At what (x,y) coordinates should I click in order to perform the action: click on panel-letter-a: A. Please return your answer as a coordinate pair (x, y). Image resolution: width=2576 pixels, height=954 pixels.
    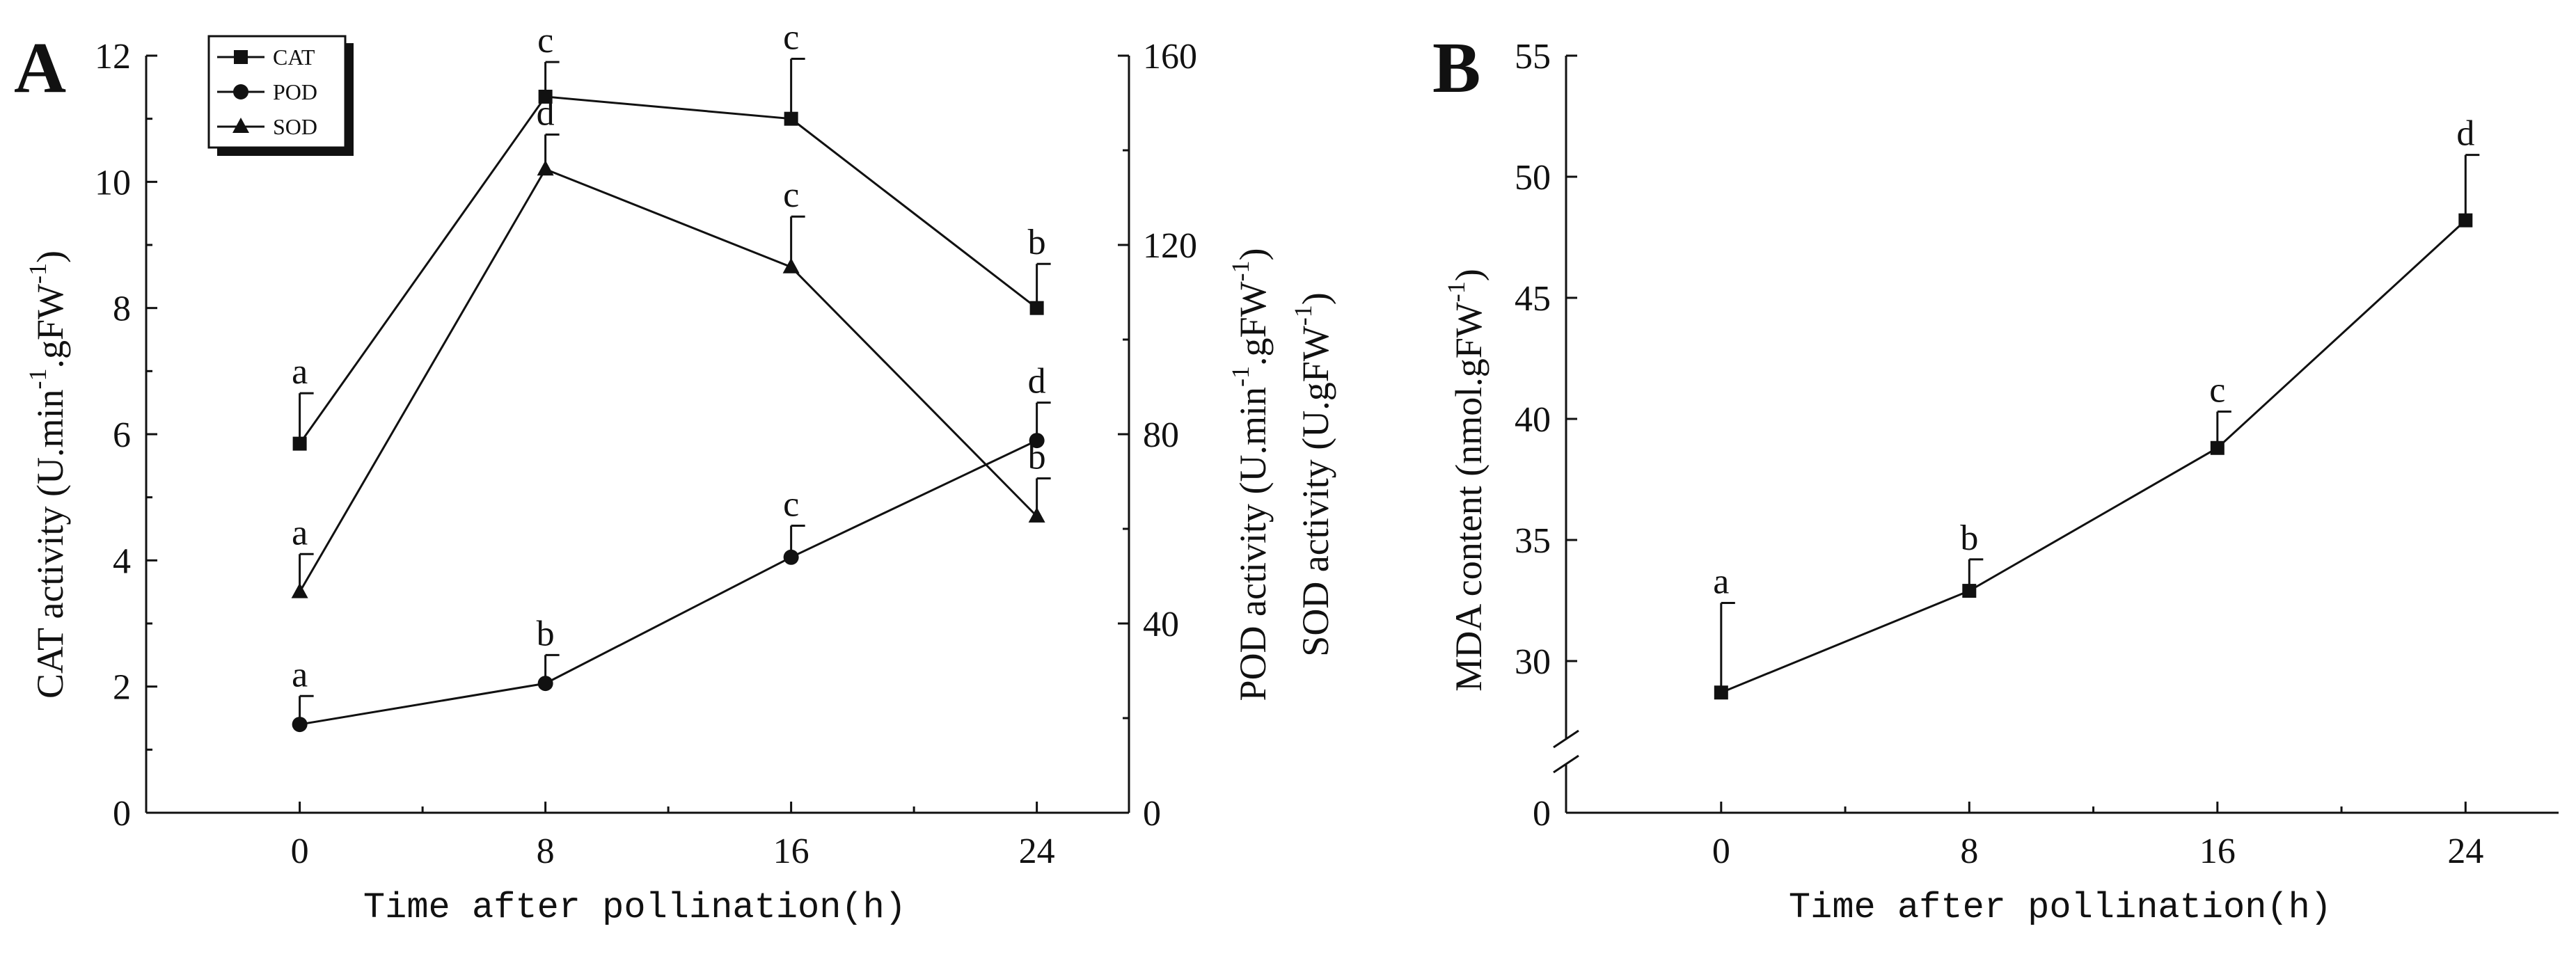
    Looking at the image, I should click on (40, 68).